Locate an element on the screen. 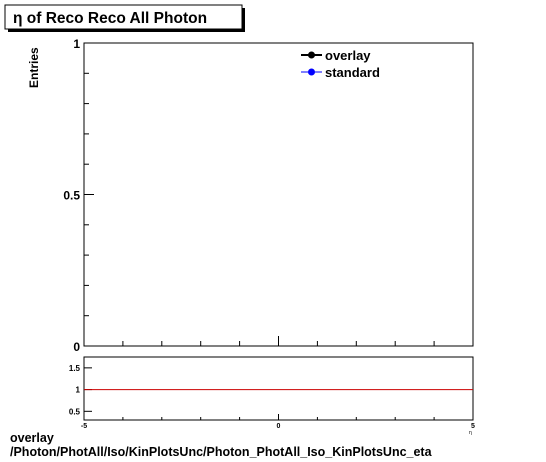 This screenshot has height=462, width=546. ratio-axes: 0.5 1 1.5 -5 0 5 is located at coordinates (272, 397).